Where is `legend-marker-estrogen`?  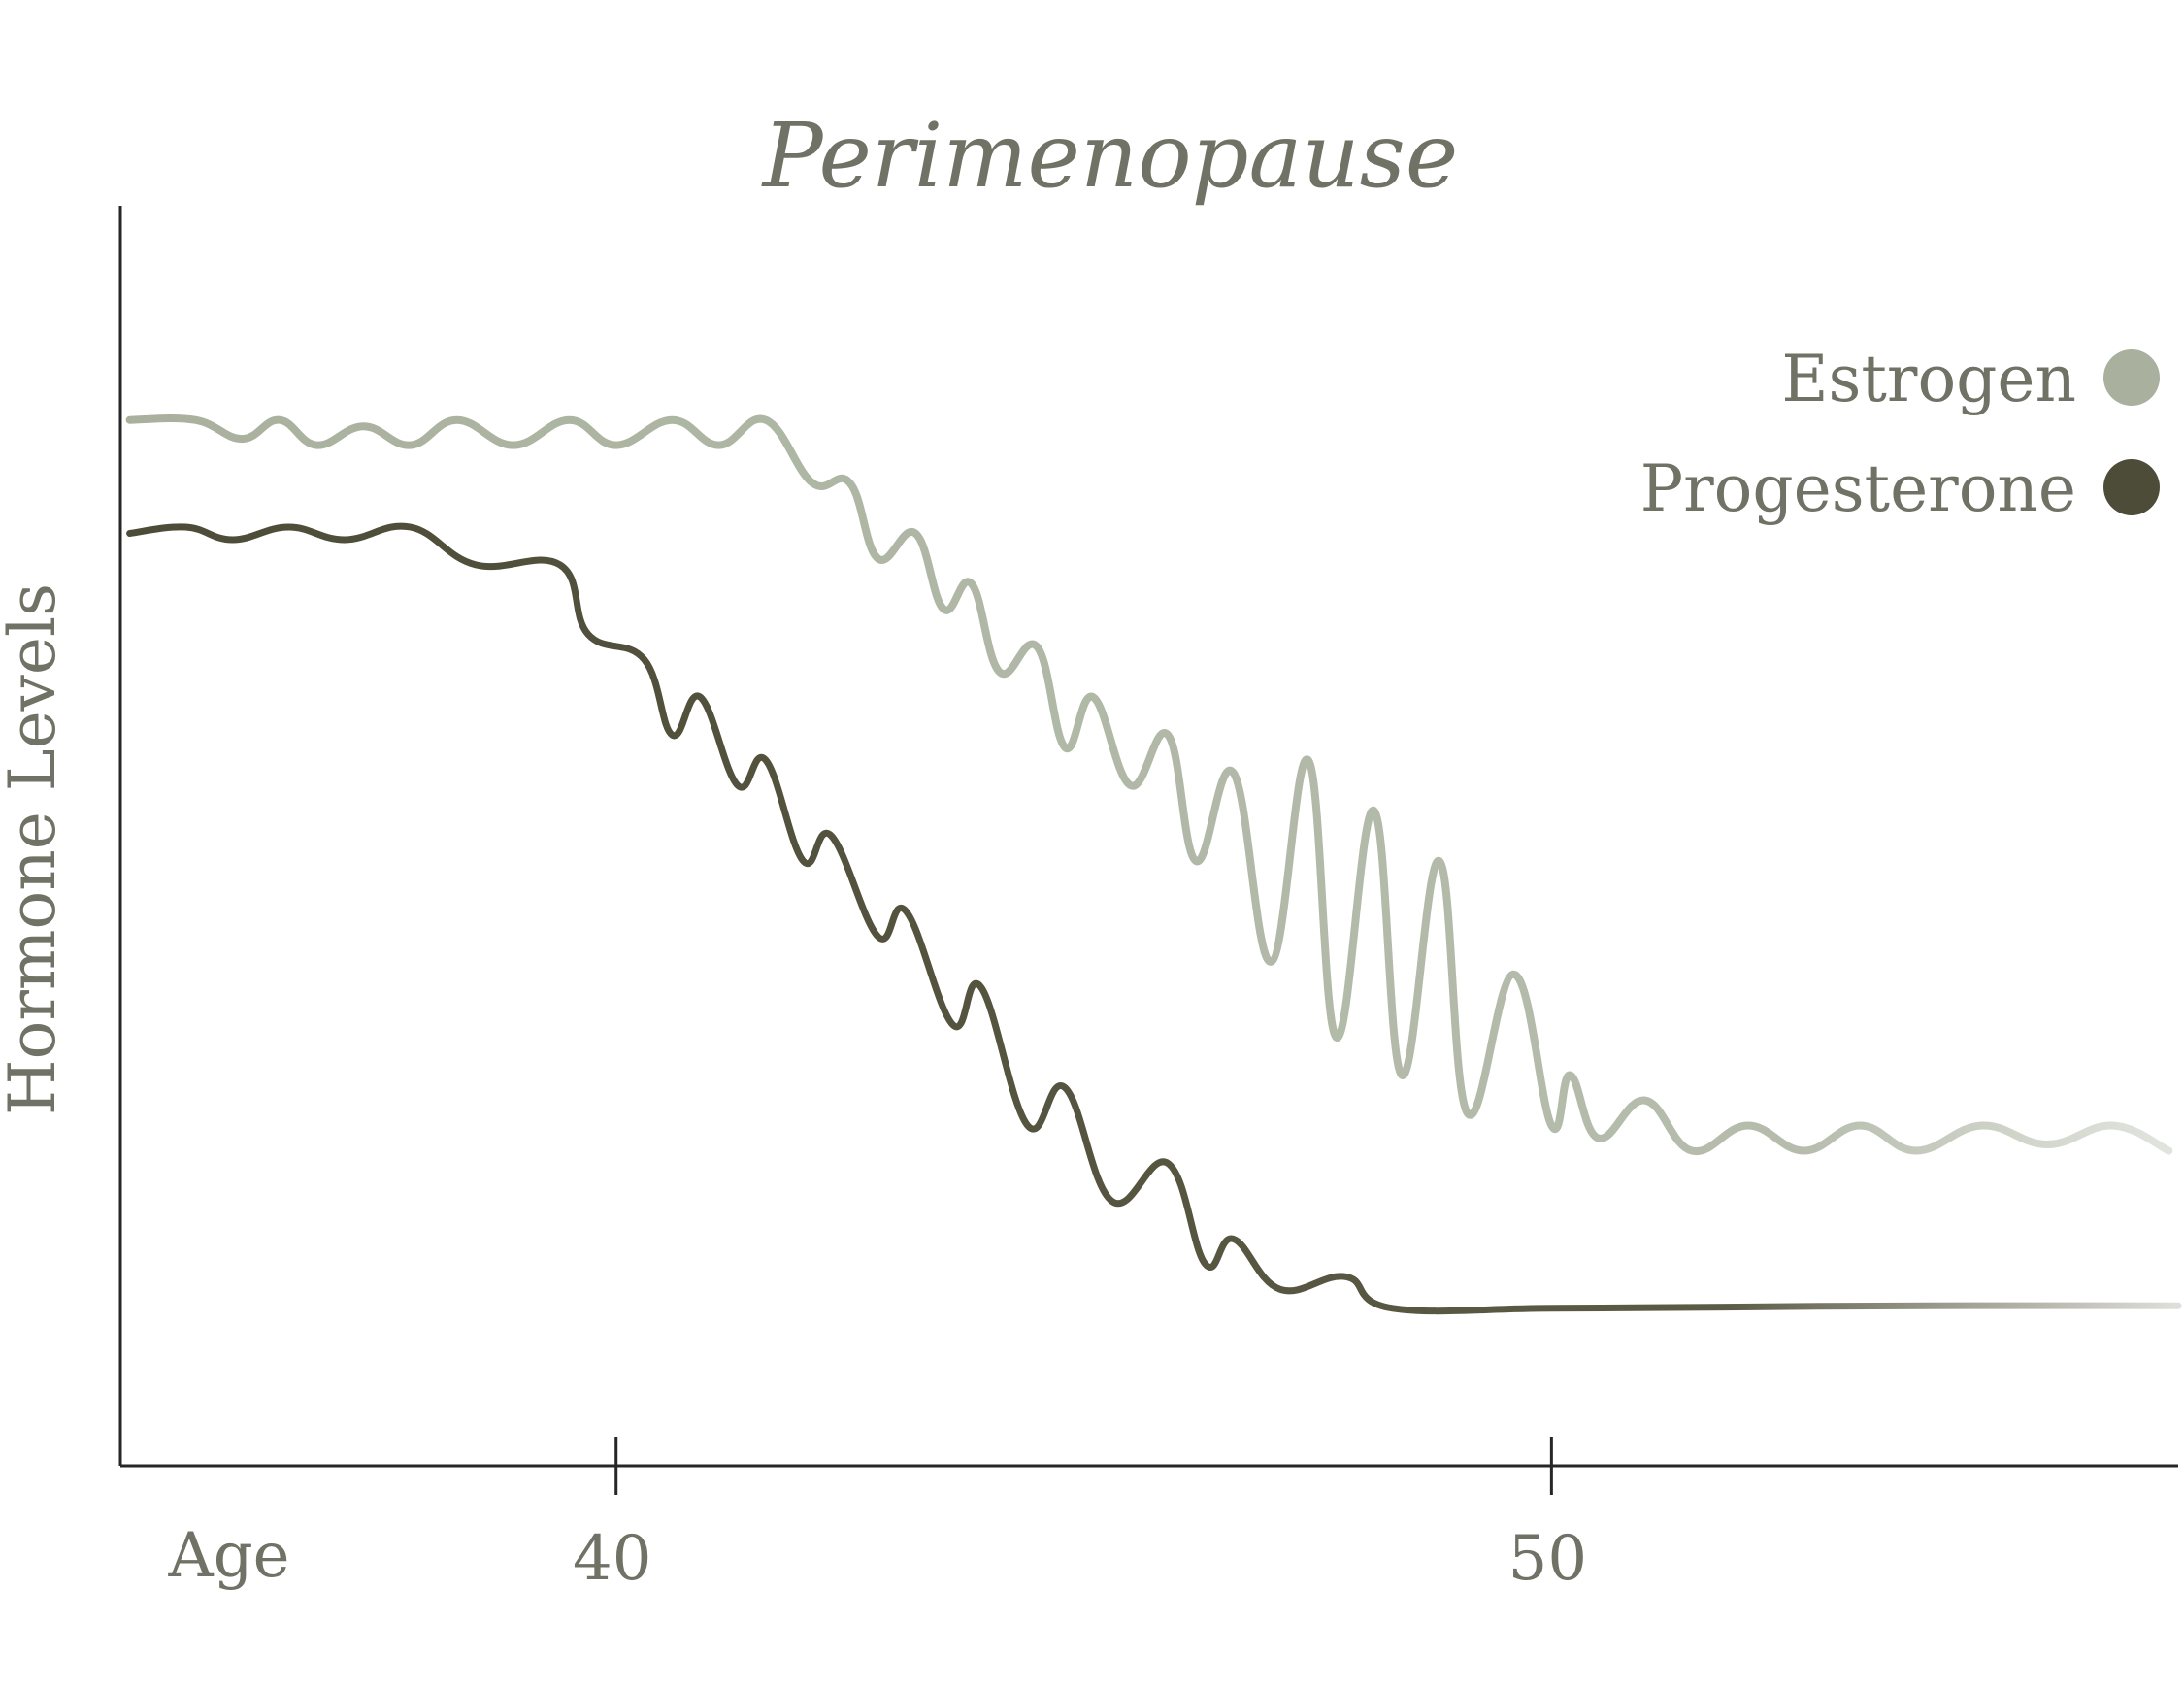 legend-marker-estrogen is located at coordinates (2131, 377).